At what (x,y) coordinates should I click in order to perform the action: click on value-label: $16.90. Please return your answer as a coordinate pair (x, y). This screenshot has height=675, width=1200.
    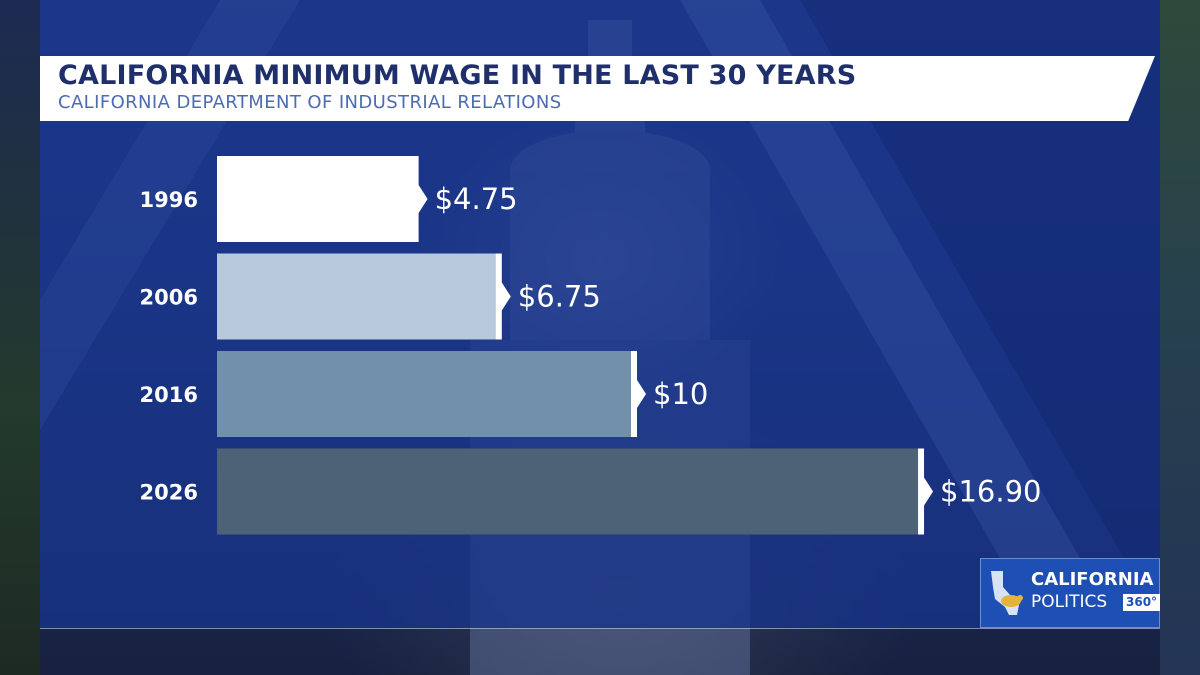
    Looking at the image, I should click on (990, 492).